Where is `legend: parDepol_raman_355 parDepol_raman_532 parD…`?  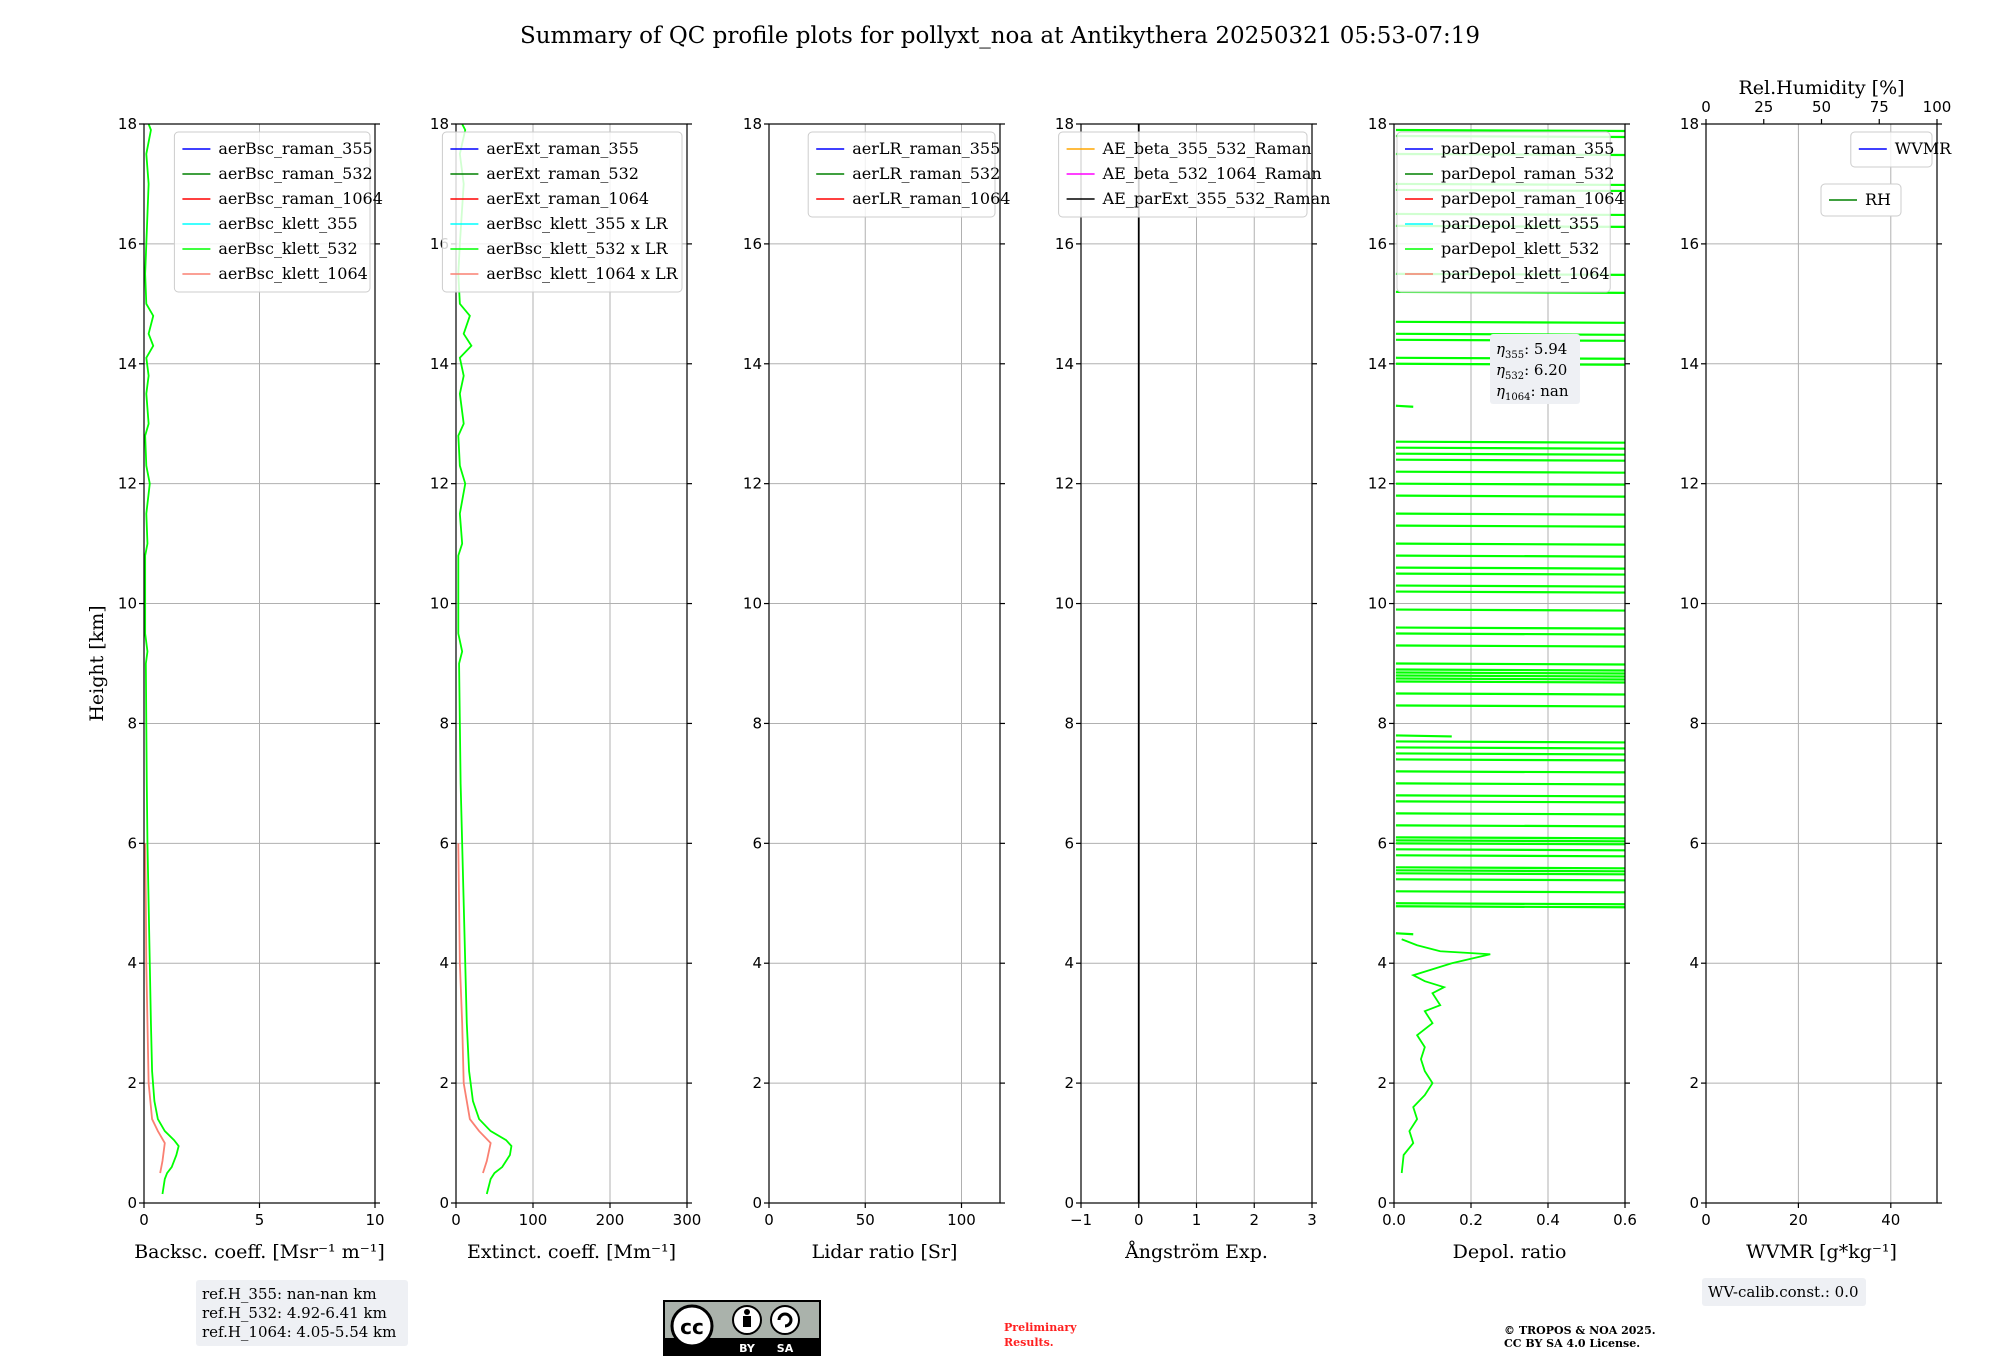
legend: parDepol_raman_355 parDepol_raman_532 parD… is located at coordinates (1510, 212).